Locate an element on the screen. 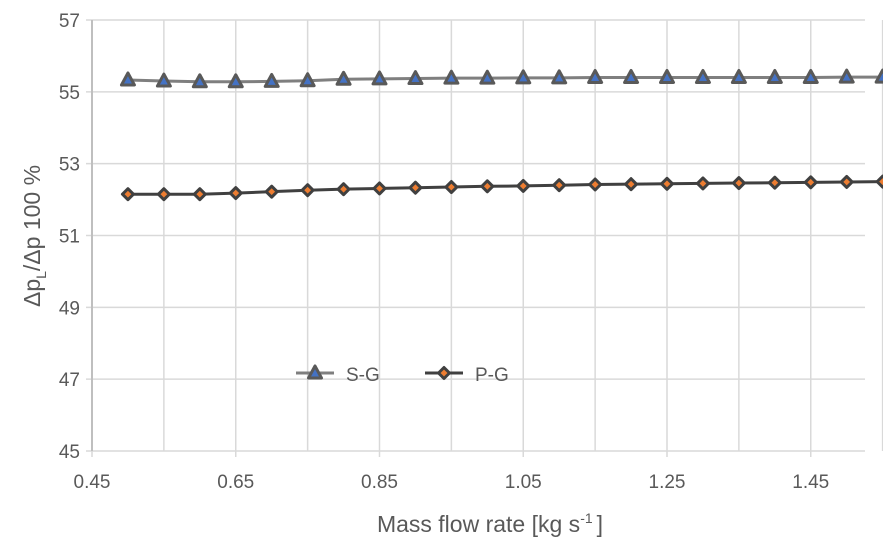 This screenshot has width=883, height=549. x-tick-label: 0.65 is located at coordinates (235, 482).